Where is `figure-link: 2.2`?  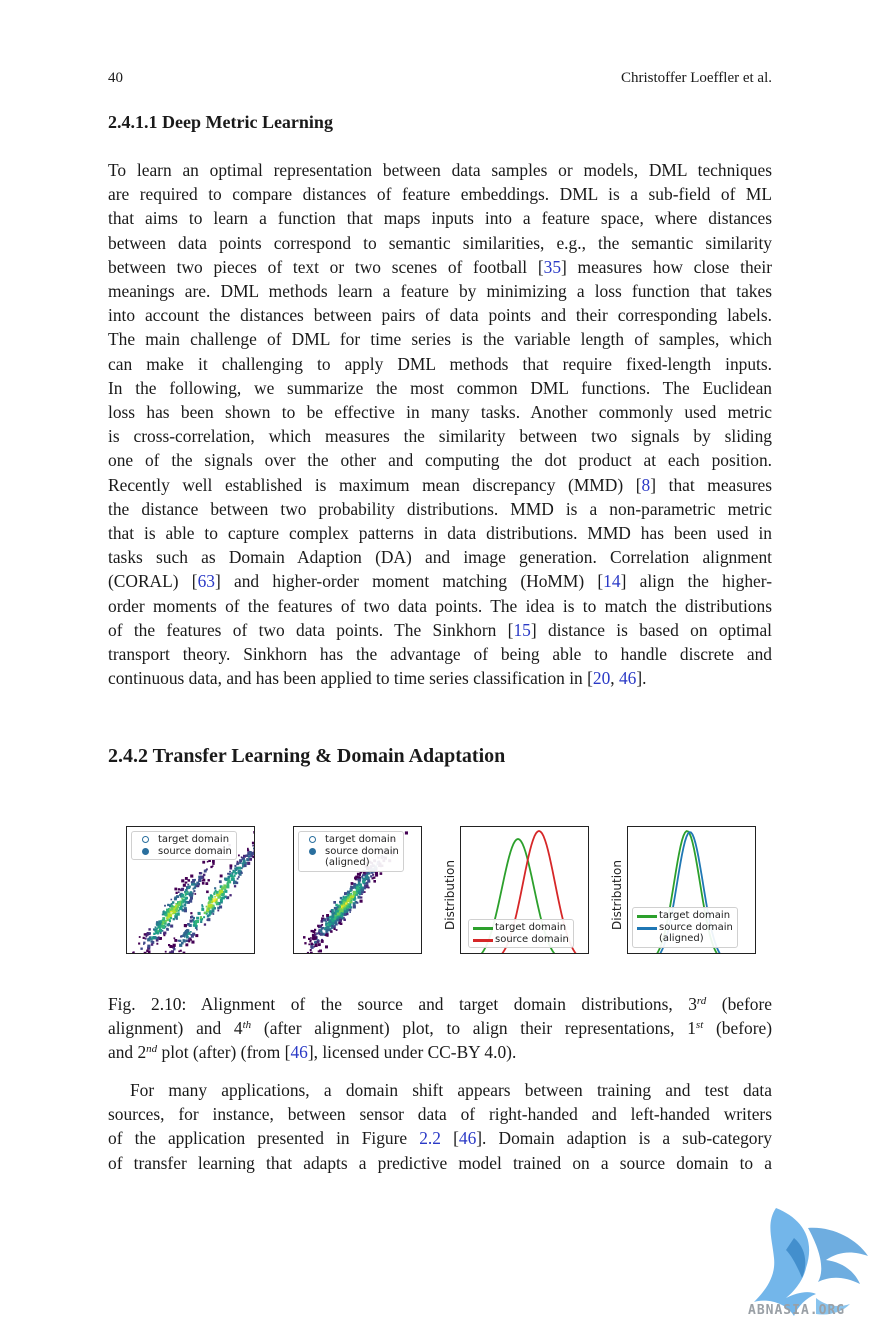
figure-link: 2.2 is located at coordinates (430, 1138).